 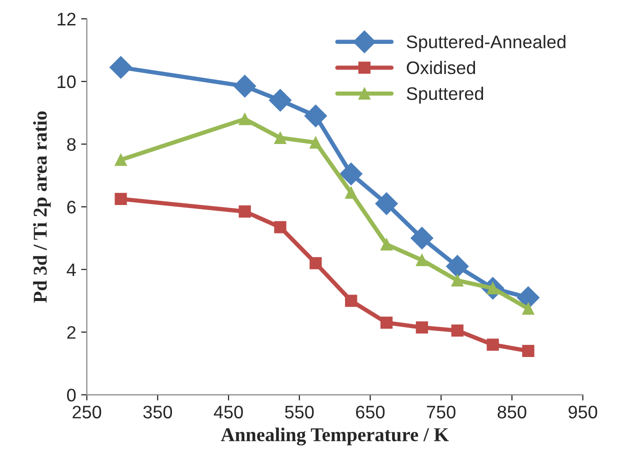 I want to click on y-tick-label: 4, so click(x=71, y=270).